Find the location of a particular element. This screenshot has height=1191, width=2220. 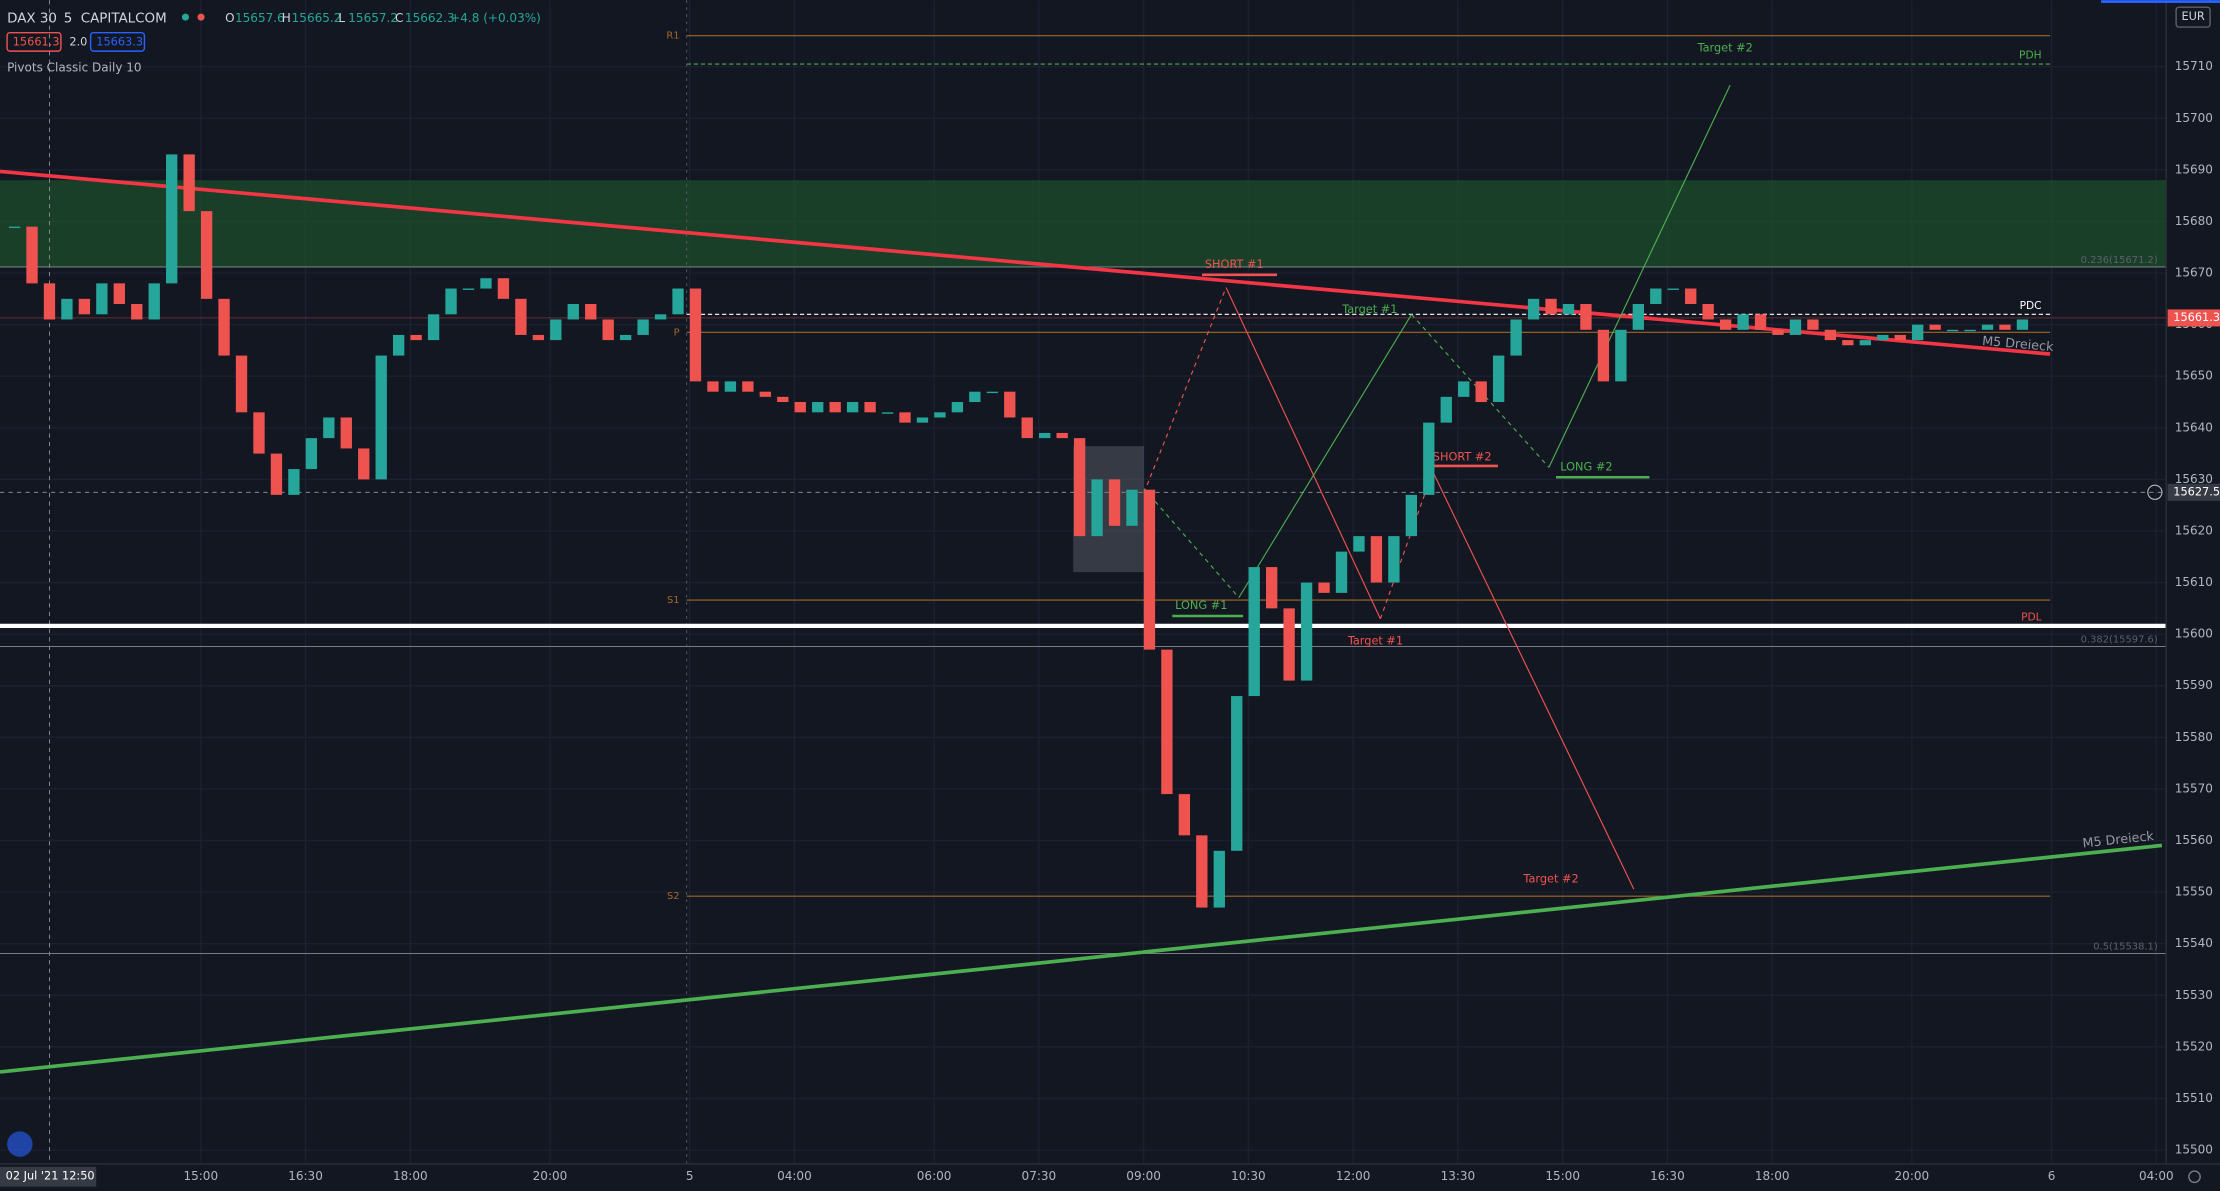

y-tick-label: 15640 is located at coordinates (2194, 427).